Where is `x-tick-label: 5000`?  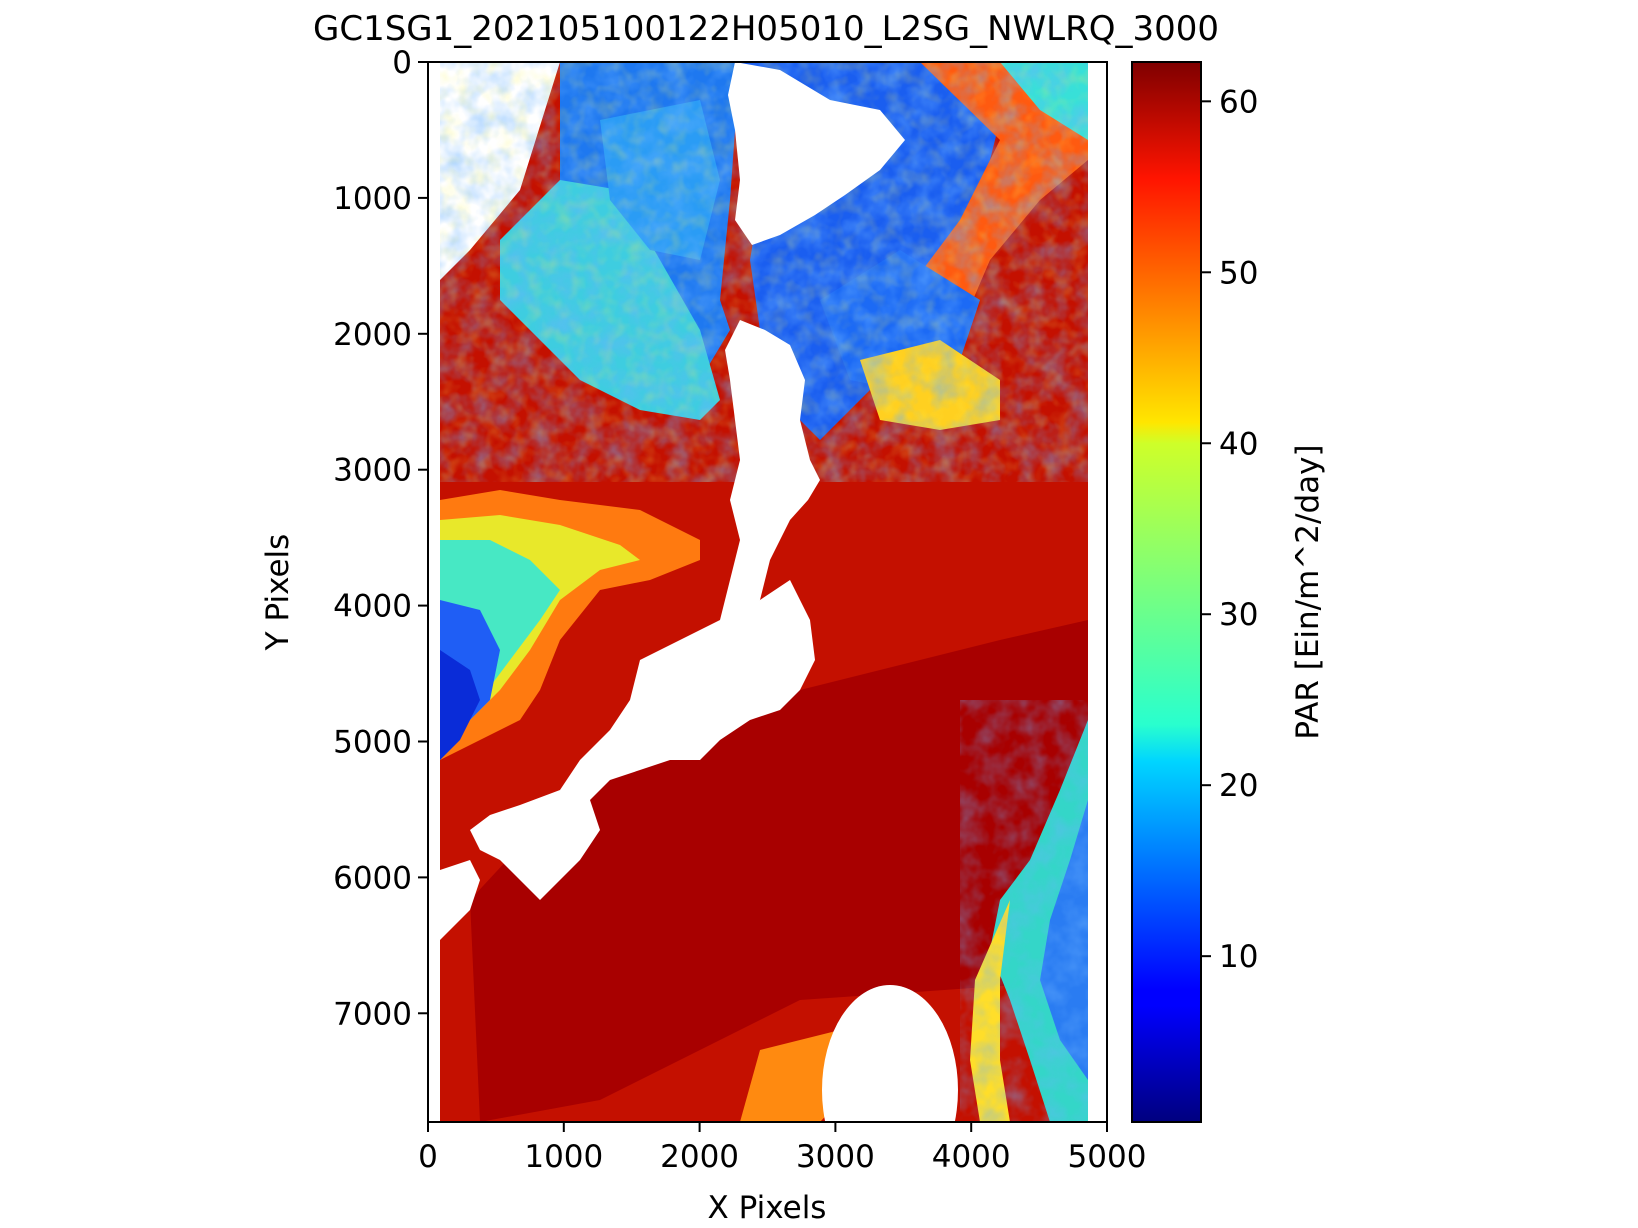
x-tick-label: 5000 is located at coordinates (1107, 1157).